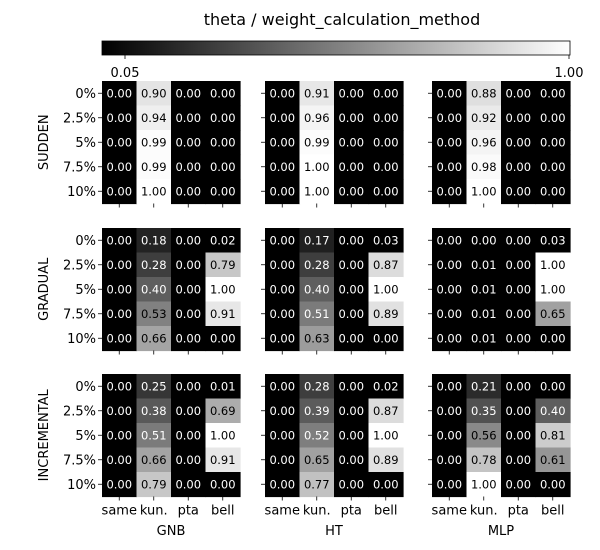  Describe the element at coordinates (317, 314) in the screenshot. I see `cell-value-label: 0.51` at that location.